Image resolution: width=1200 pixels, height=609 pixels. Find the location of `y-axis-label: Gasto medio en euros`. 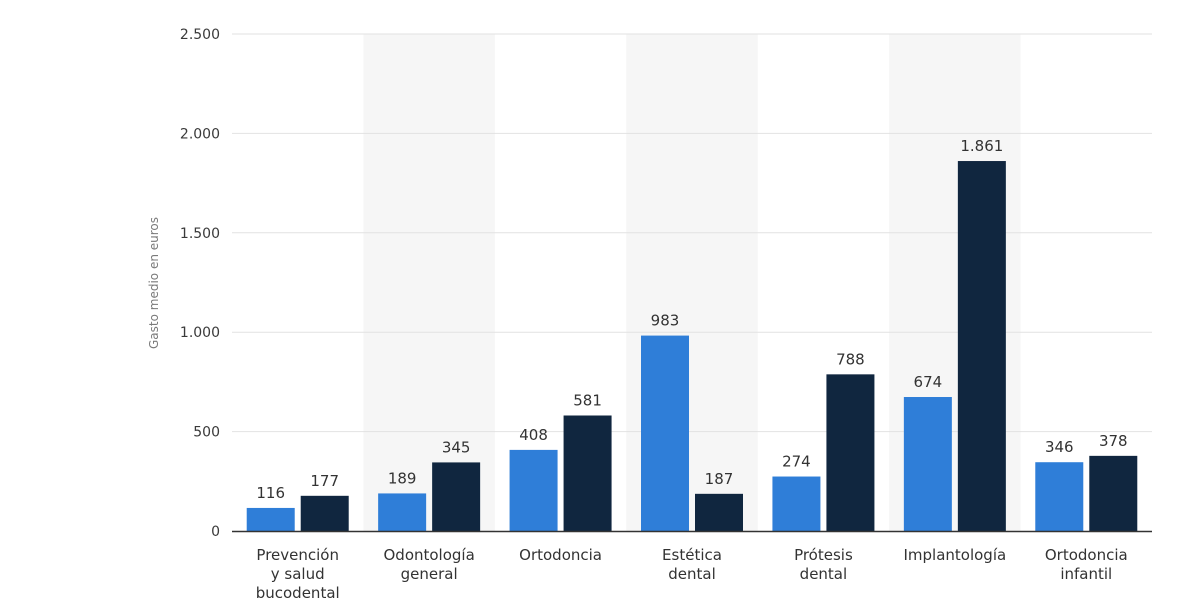

y-axis-label: Gasto medio en euros is located at coordinates (154, 283).